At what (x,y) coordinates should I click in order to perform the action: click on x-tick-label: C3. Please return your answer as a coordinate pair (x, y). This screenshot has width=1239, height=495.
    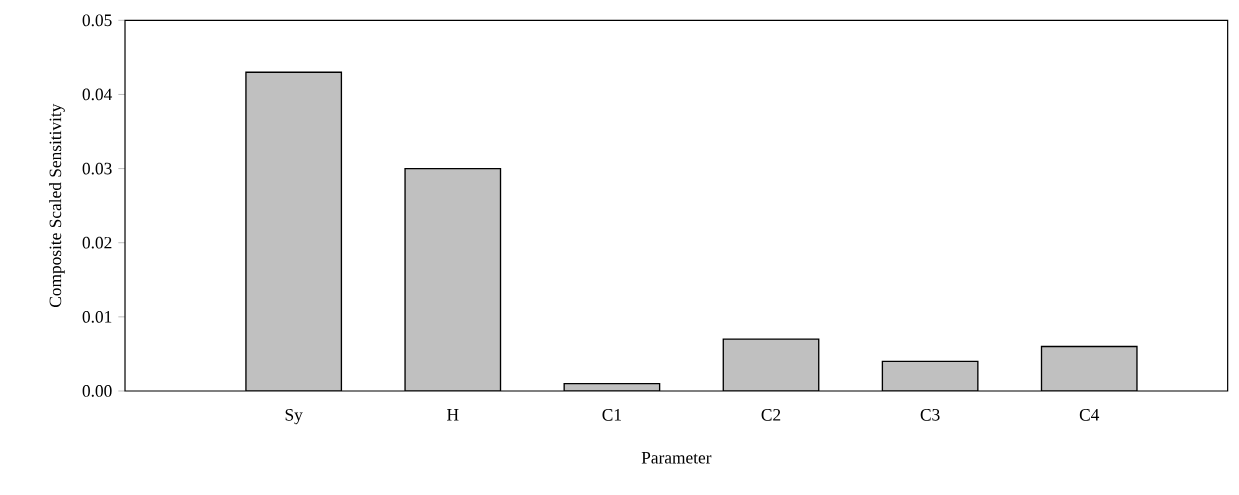
    Looking at the image, I should click on (930, 415).